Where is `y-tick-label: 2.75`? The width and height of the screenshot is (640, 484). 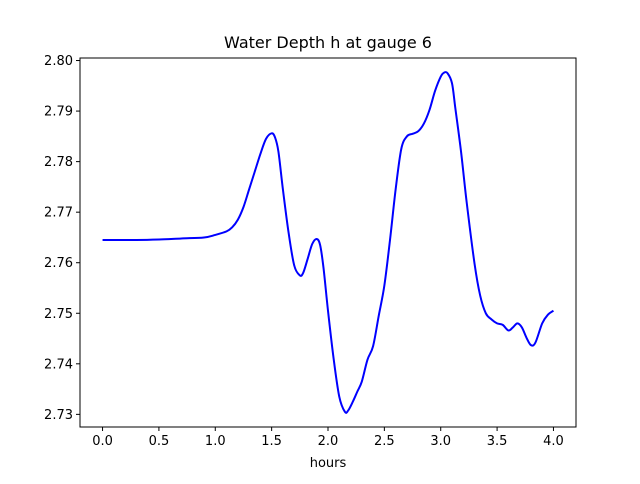 y-tick-label: 2.75 is located at coordinates (58, 314).